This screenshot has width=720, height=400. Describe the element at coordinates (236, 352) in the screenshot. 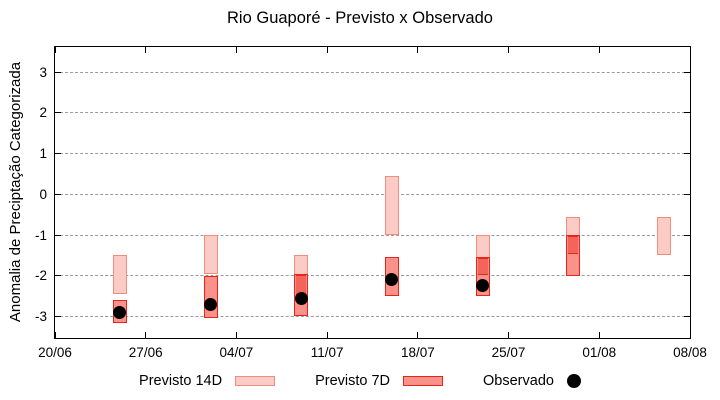

I see `x-tick-label: 04/07` at that location.